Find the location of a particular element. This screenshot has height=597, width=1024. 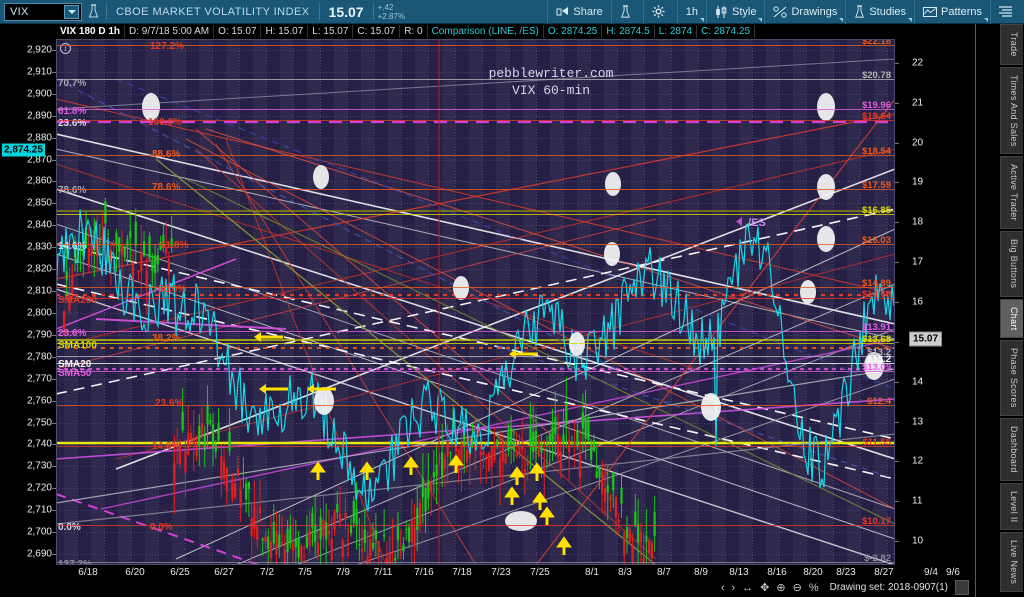

style-button: Style is located at coordinates (735, 12).